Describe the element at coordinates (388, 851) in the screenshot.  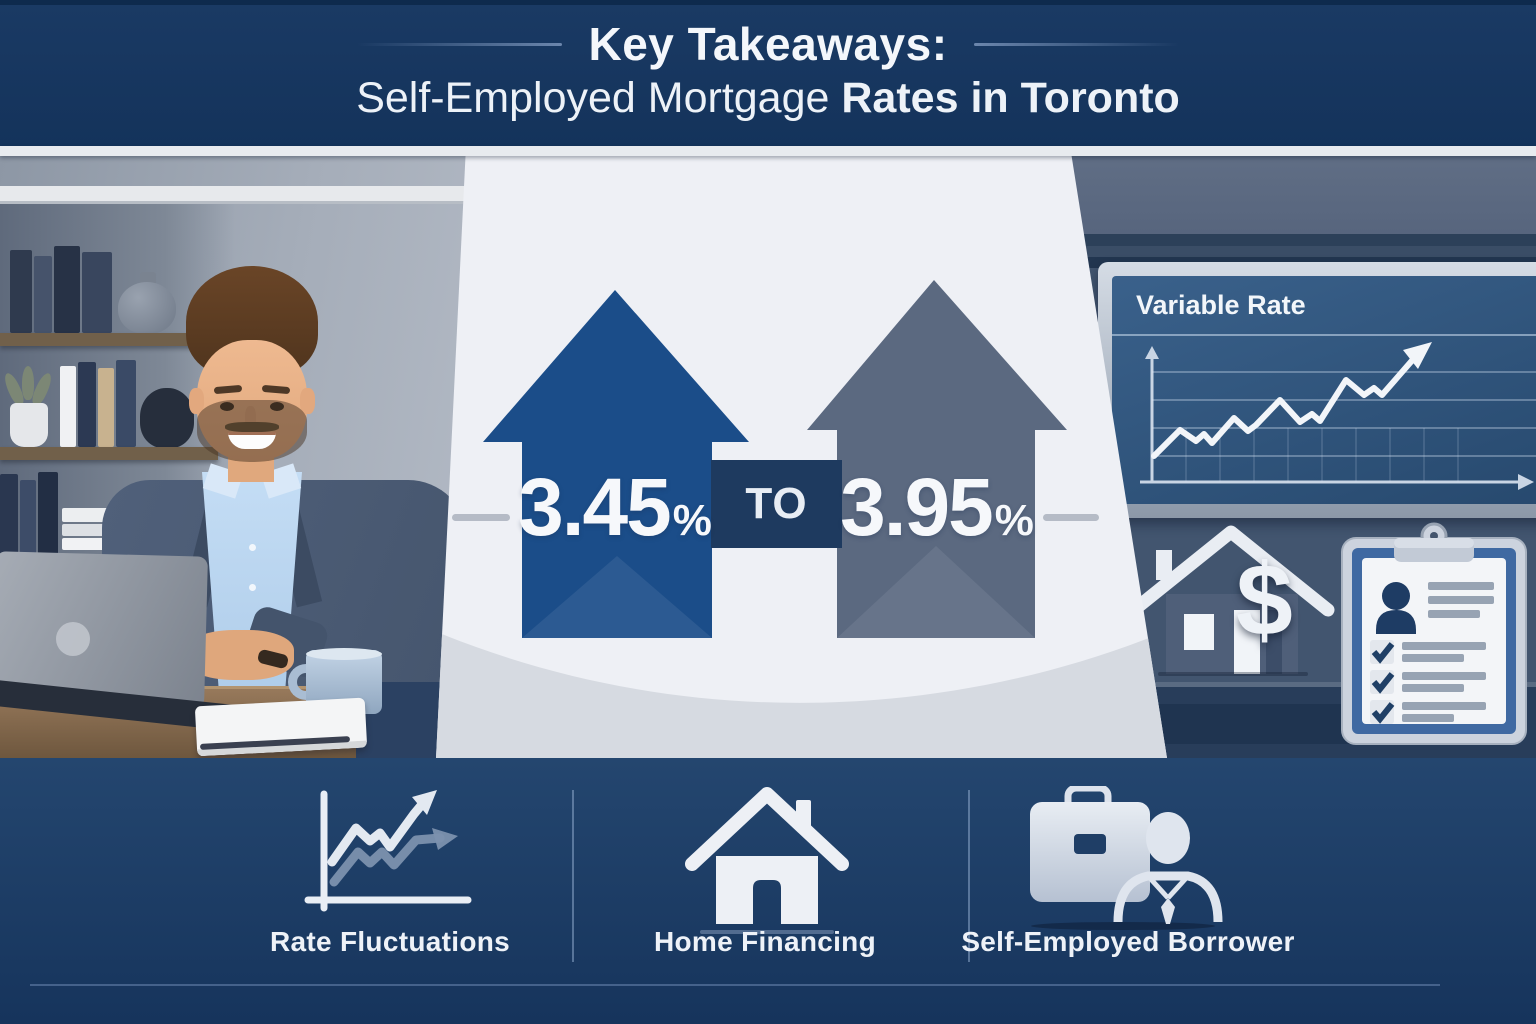
I see `rate-fluctuations-chart-icon` at that location.